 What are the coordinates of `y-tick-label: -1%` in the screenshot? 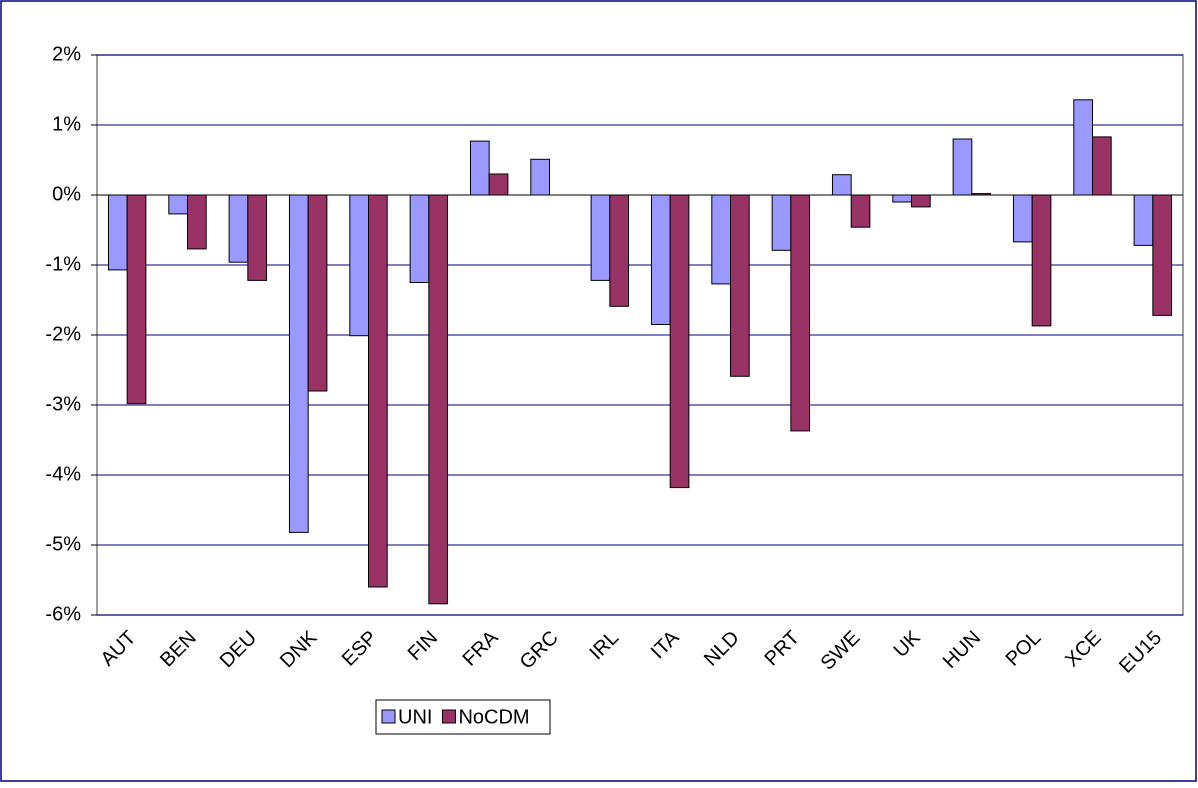 It's located at (63, 264).